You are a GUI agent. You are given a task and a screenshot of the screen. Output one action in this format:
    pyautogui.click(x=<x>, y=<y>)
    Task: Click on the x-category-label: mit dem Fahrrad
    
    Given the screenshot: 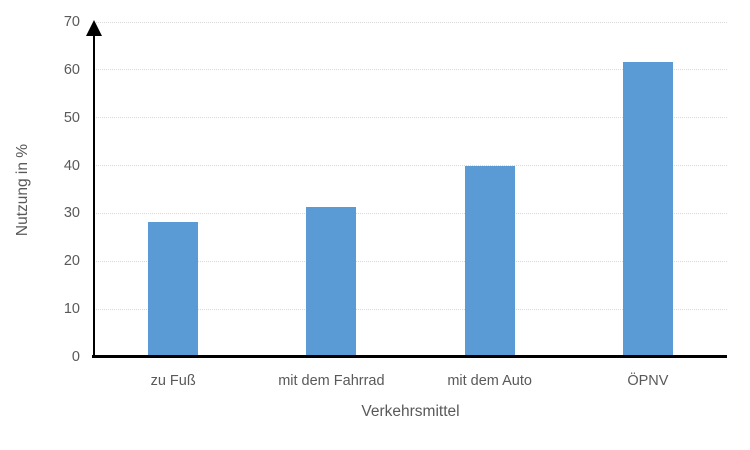 What is the action you would take?
    pyautogui.click(x=331, y=381)
    